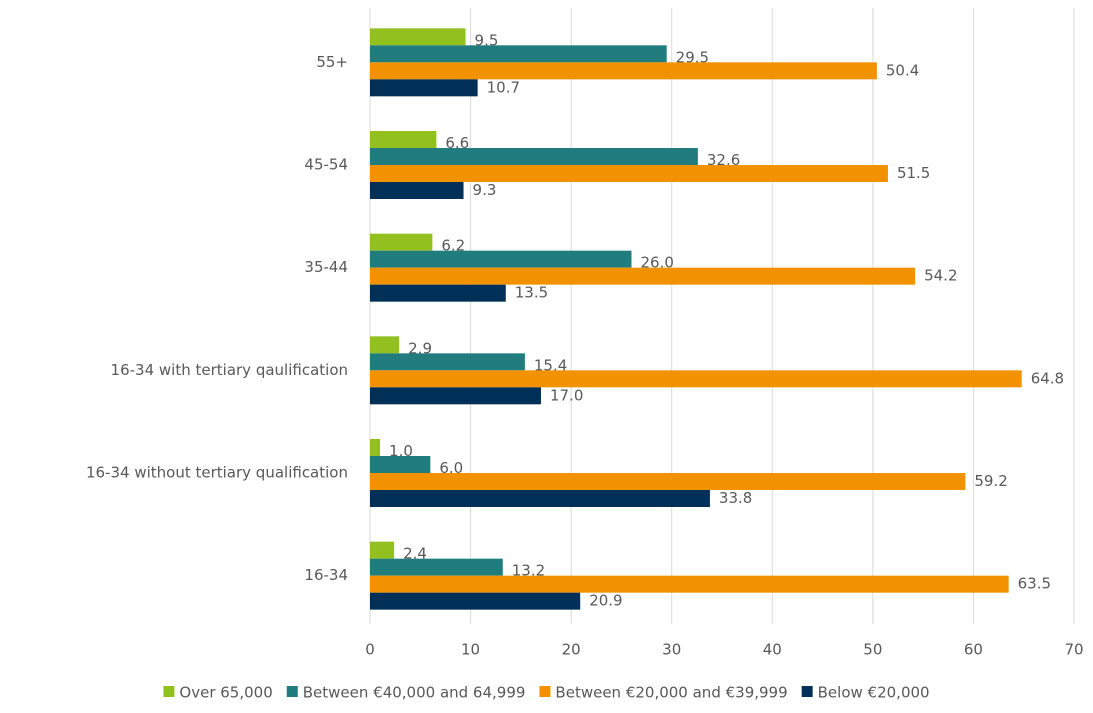 This screenshot has width=1093, height=713. I want to click on legend-item: Over 65,000, so click(218, 693).